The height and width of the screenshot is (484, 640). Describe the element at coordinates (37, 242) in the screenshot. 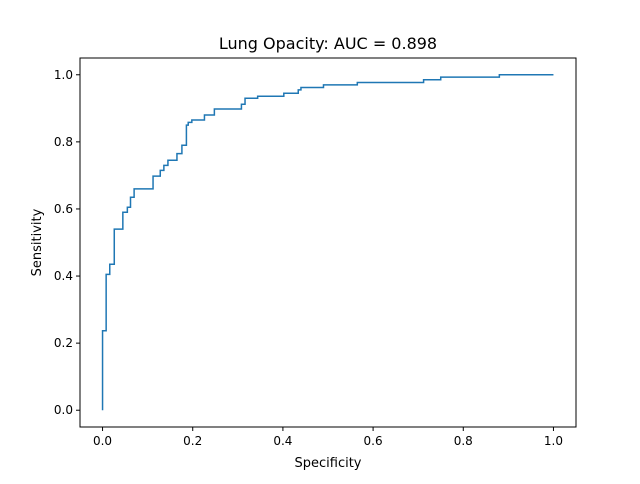

I see `y-axis-label: Sensitivity` at that location.